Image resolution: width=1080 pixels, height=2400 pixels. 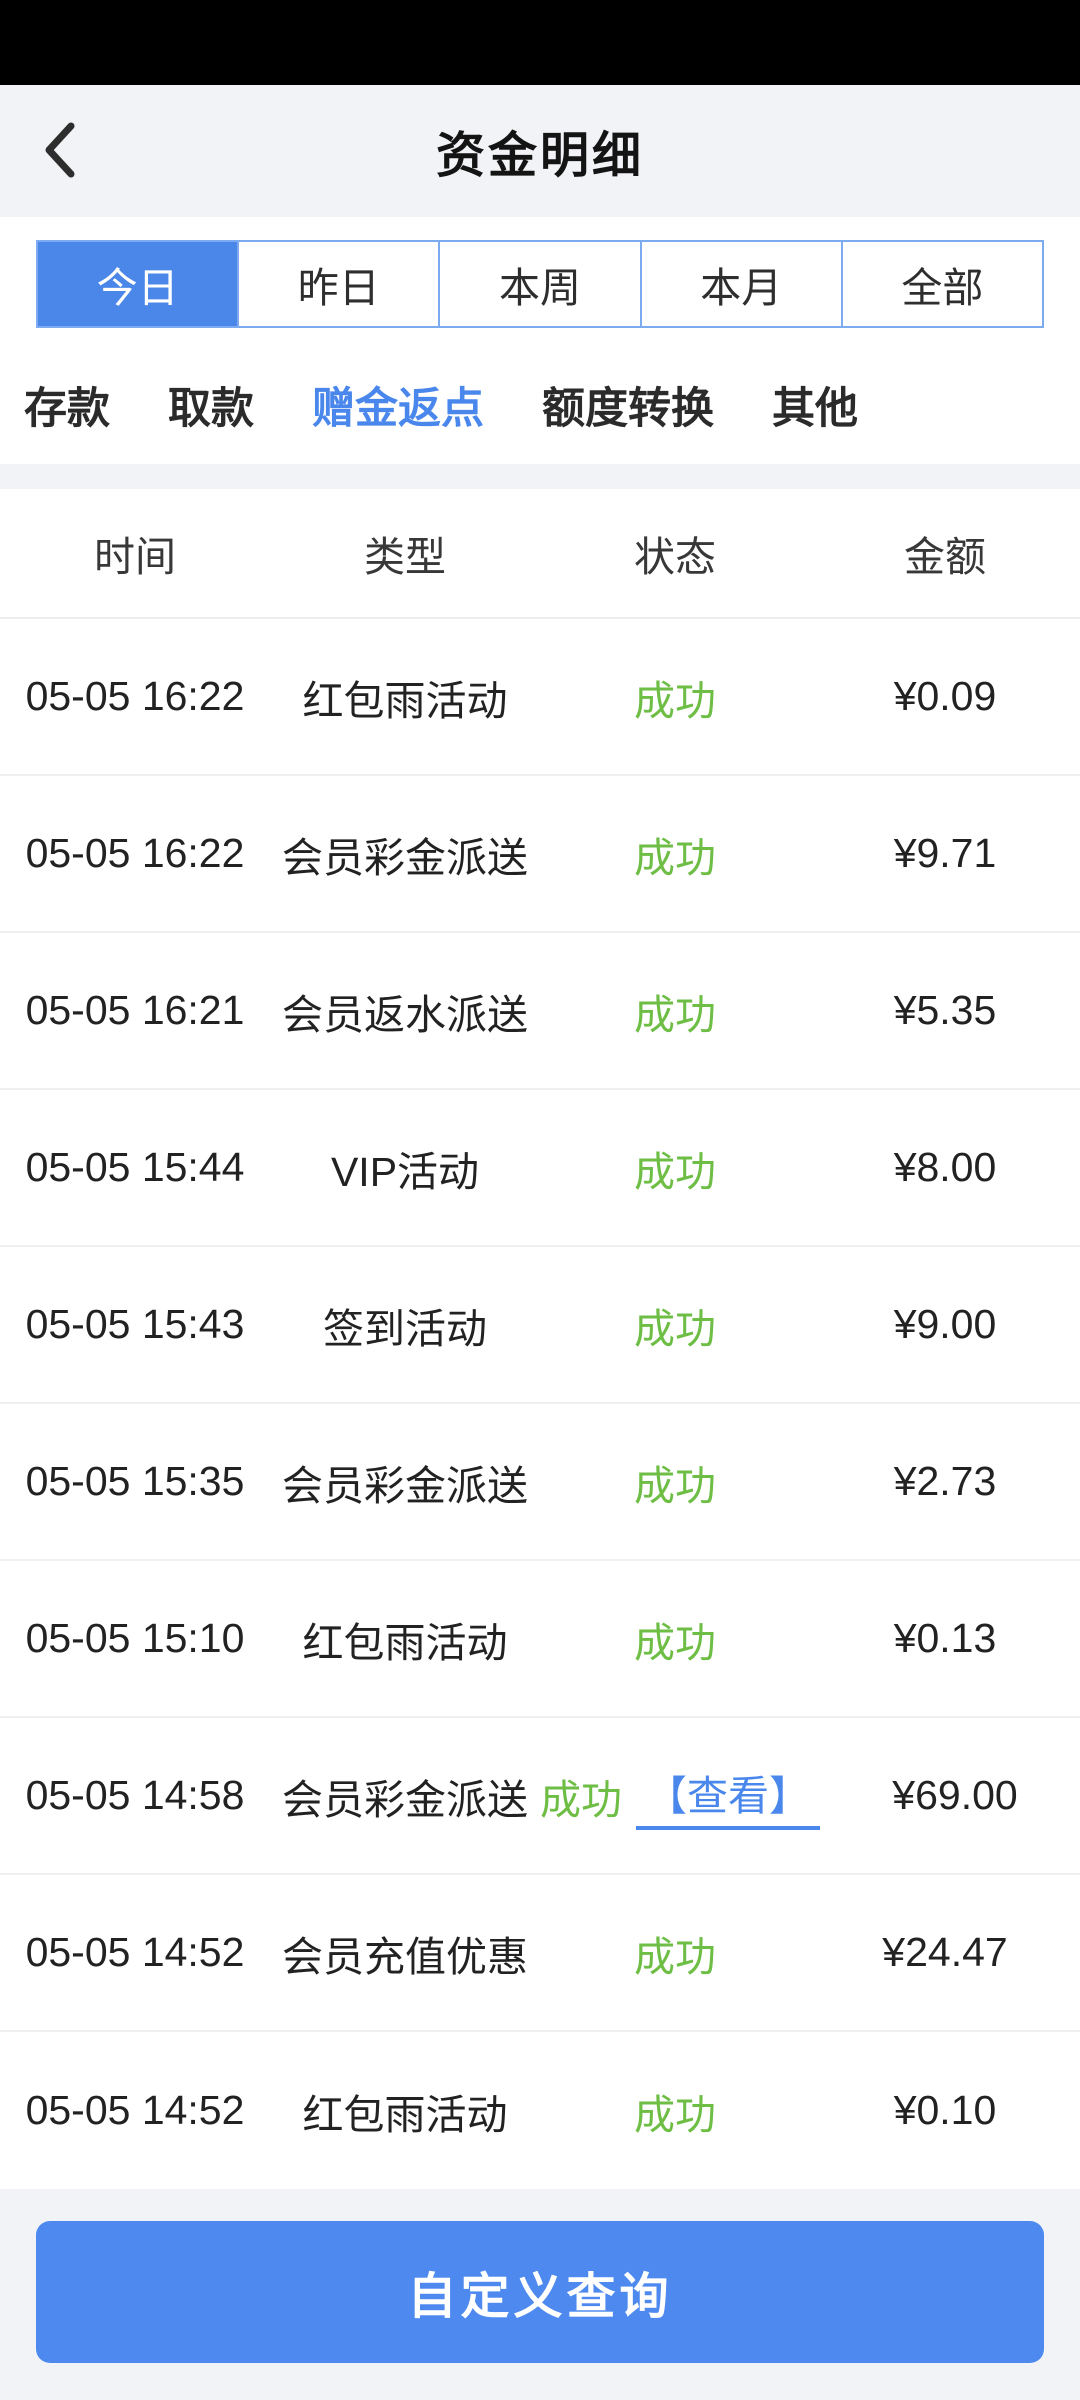 I want to click on table-row: 05-05 15:35 会员彩金派送 成功 ¥2.73, so click(x=540, y=1482).